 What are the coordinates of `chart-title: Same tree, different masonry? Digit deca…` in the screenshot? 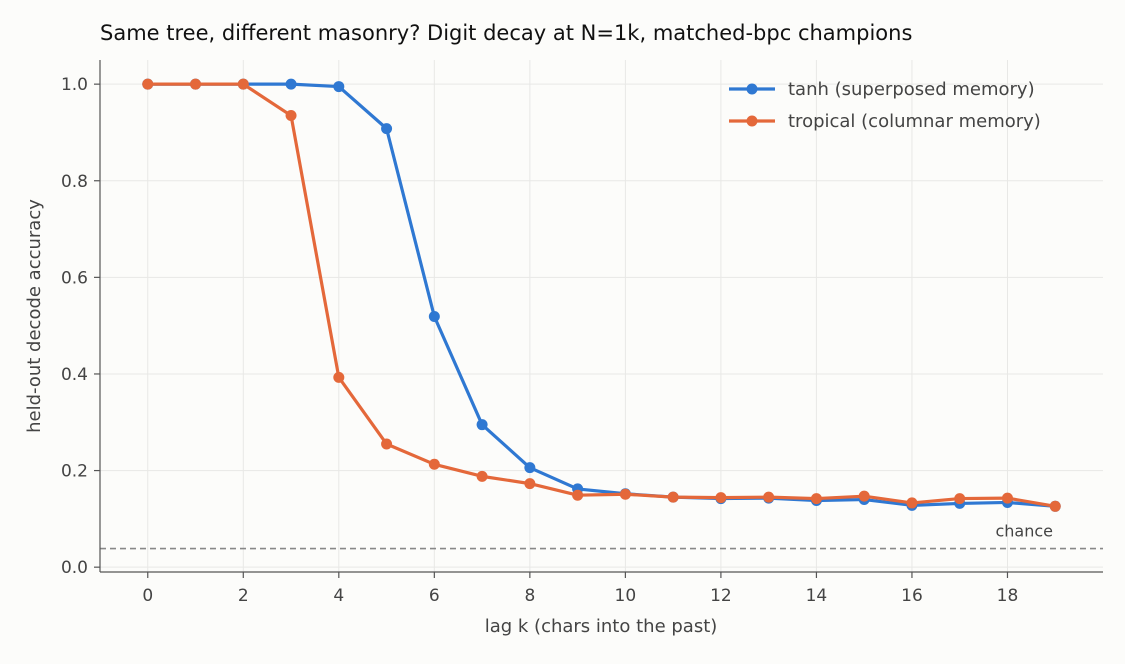 It's located at (506, 33).